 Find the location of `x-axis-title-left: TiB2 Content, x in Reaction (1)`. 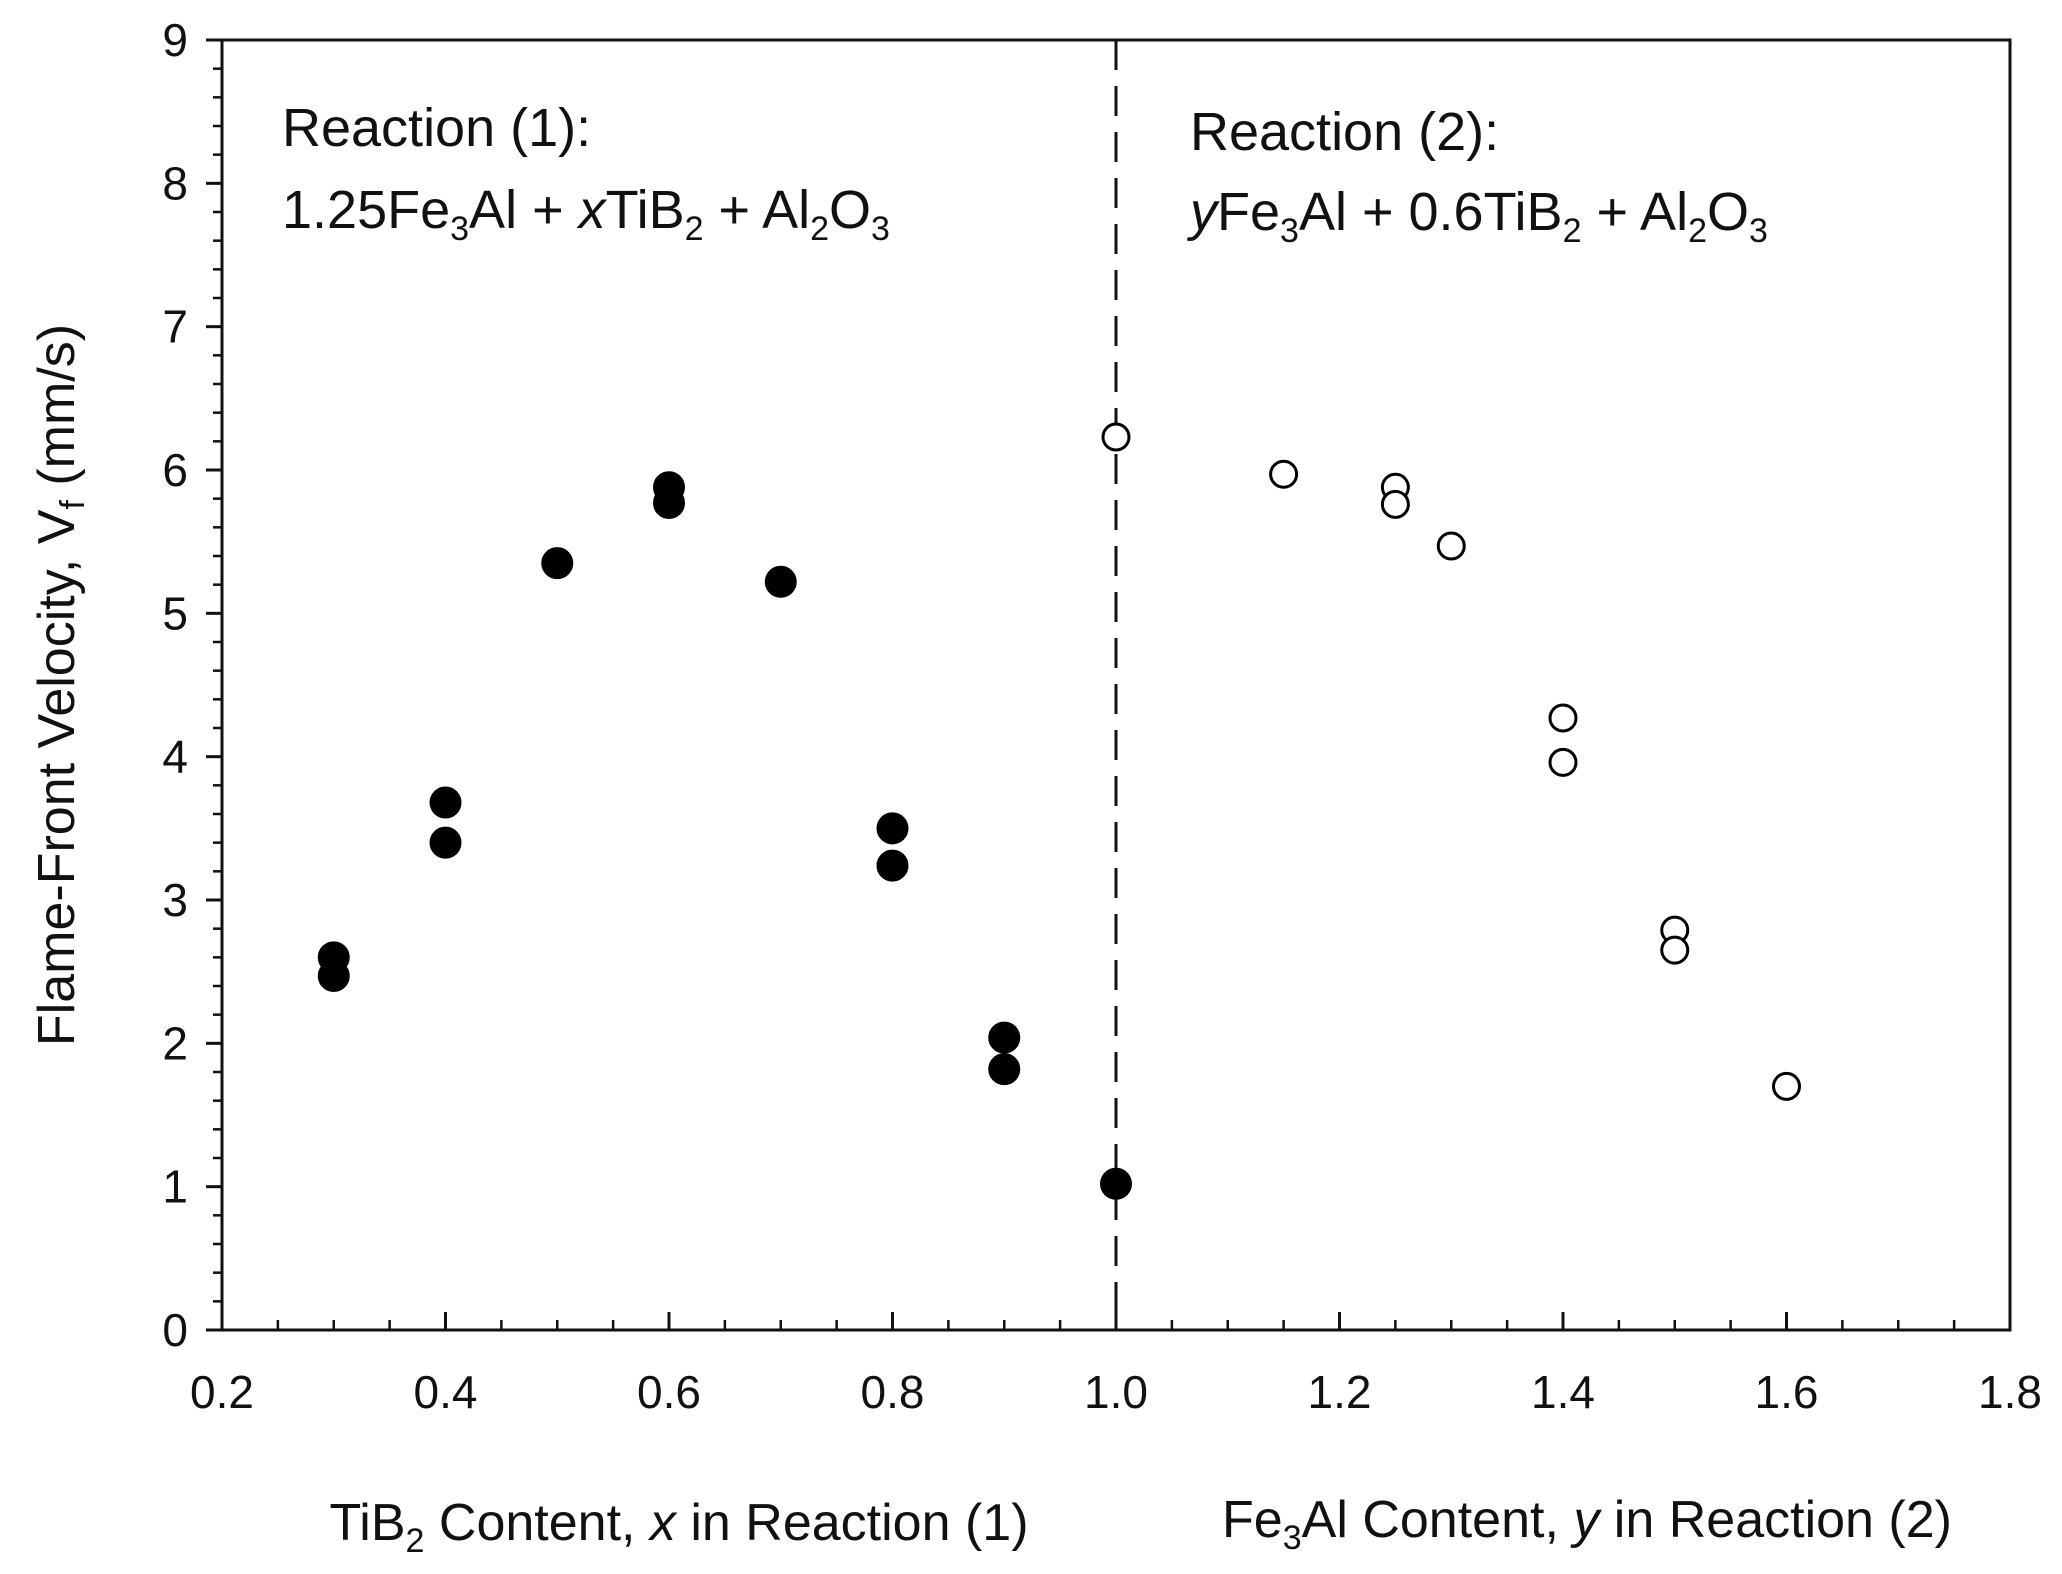

x-axis-title-left: TiB2 Content, x in Reaction (1) is located at coordinates (678, 1527).